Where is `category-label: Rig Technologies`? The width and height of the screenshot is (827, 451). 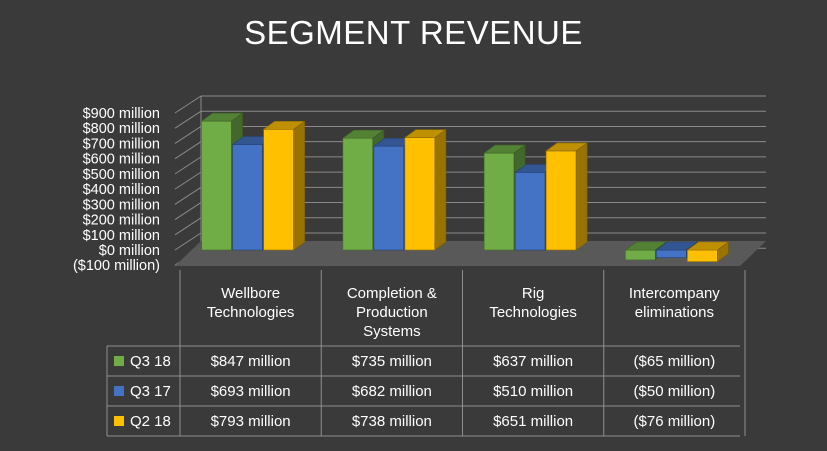 category-label: Rig Technologies is located at coordinates (533, 303).